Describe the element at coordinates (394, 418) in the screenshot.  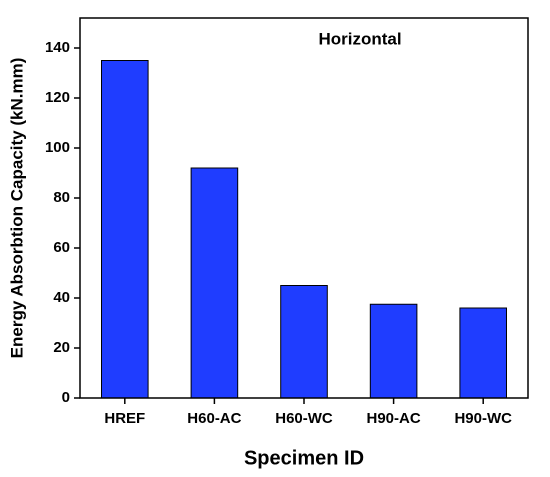
I see `x-tick-label: H90-AC` at that location.